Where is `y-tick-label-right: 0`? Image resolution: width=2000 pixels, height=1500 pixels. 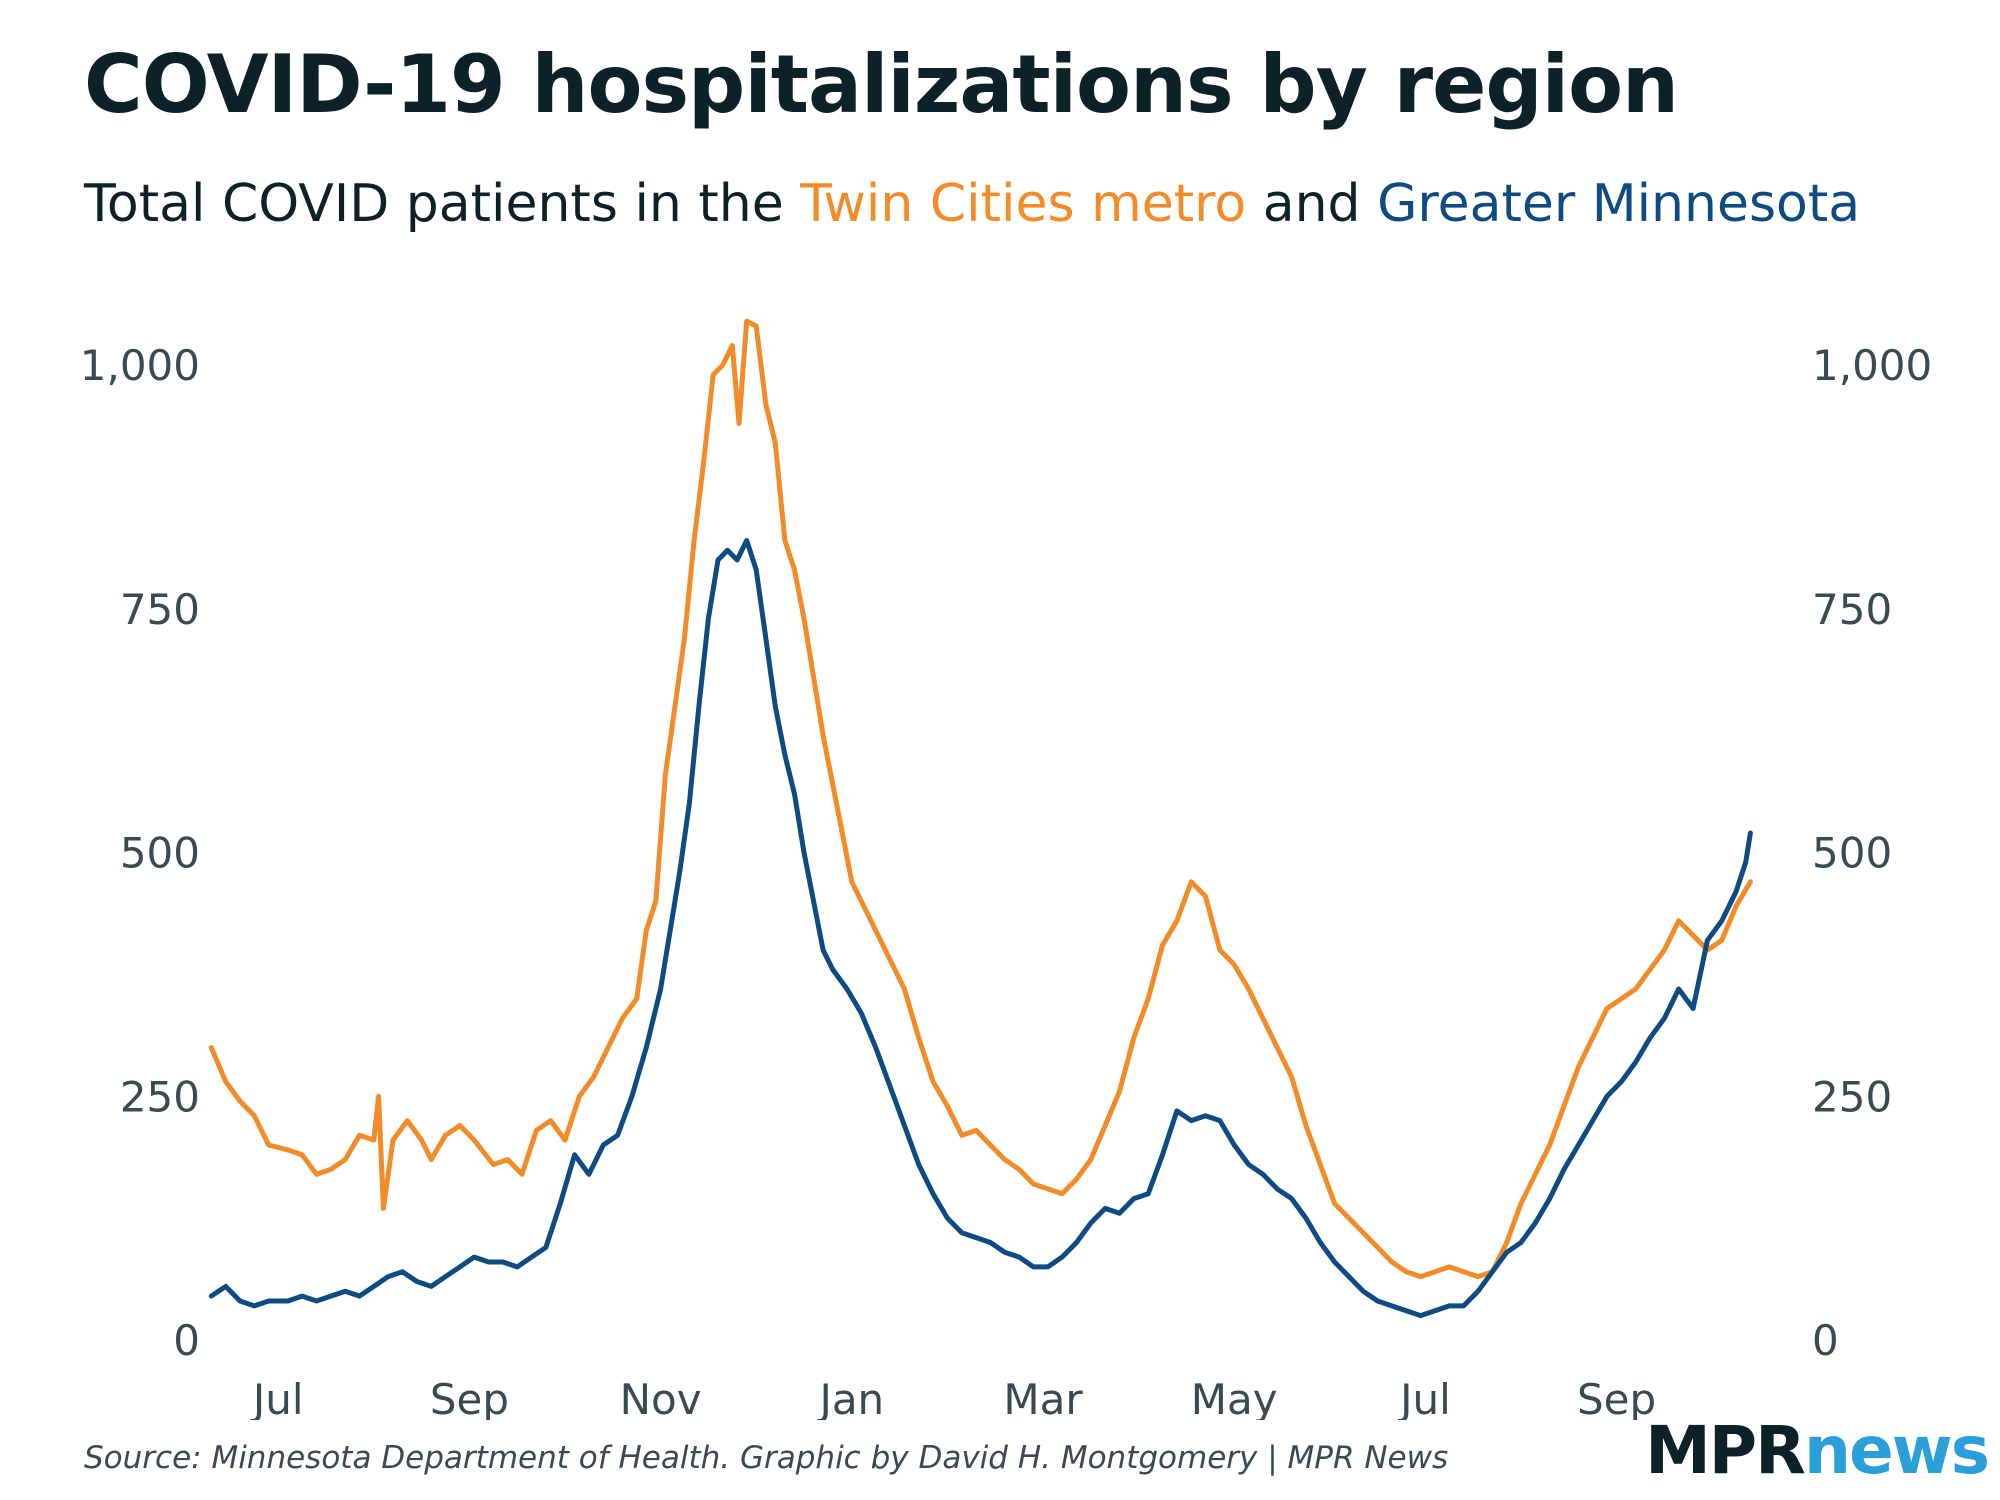 y-tick-label-right: 0 is located at coordinates (1825, 1340).